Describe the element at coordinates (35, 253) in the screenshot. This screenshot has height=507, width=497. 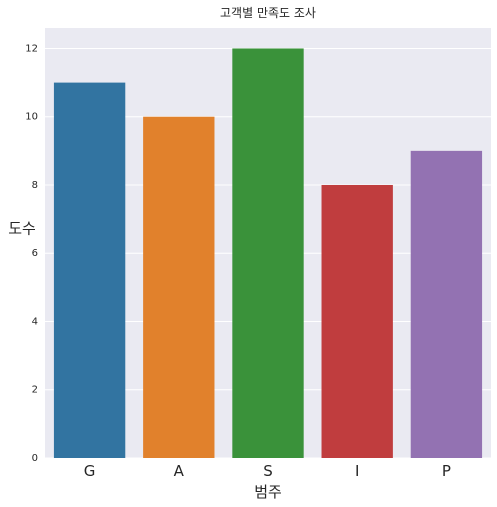
I see `y-tick-label: 6` at that location.